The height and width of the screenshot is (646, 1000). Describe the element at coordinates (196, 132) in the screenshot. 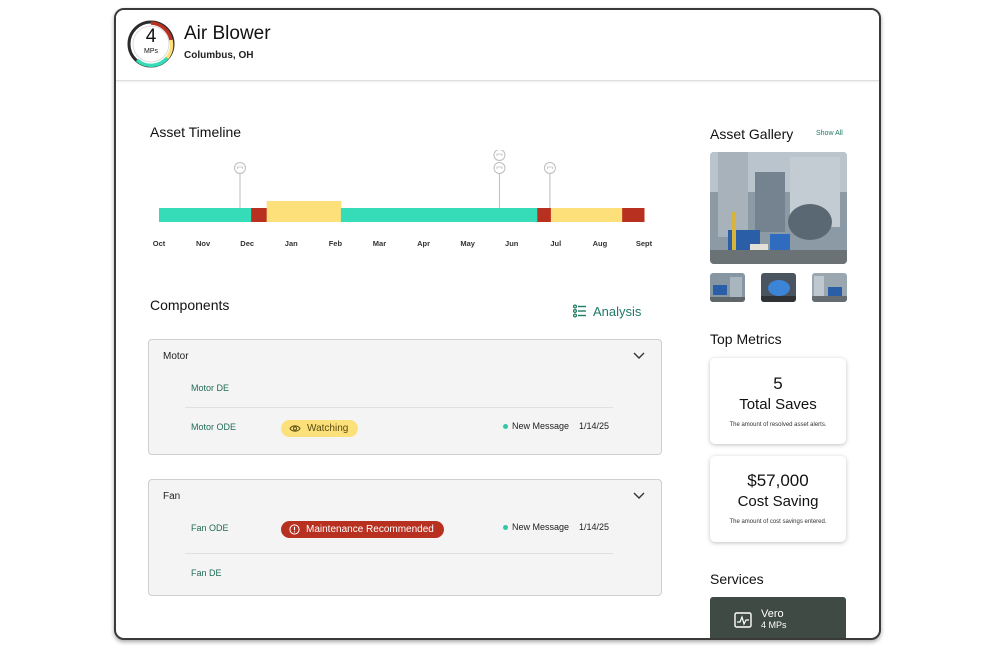

I see `timeline-title: Asset Timeline` at that location.